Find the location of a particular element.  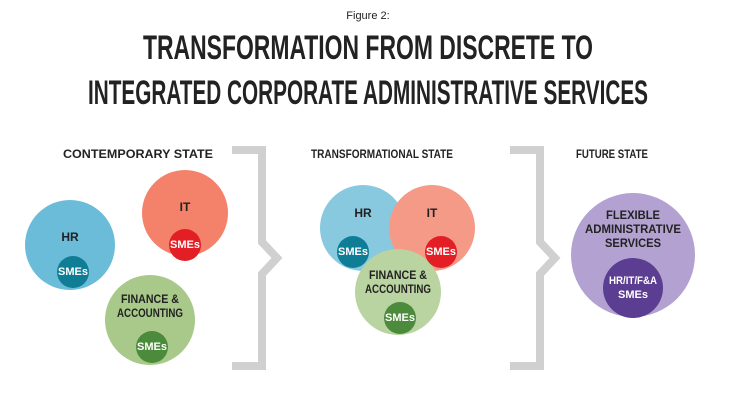

title-line: TRANSFORMATION FROM DISCRETE TO is located at coordinates (368, 48).